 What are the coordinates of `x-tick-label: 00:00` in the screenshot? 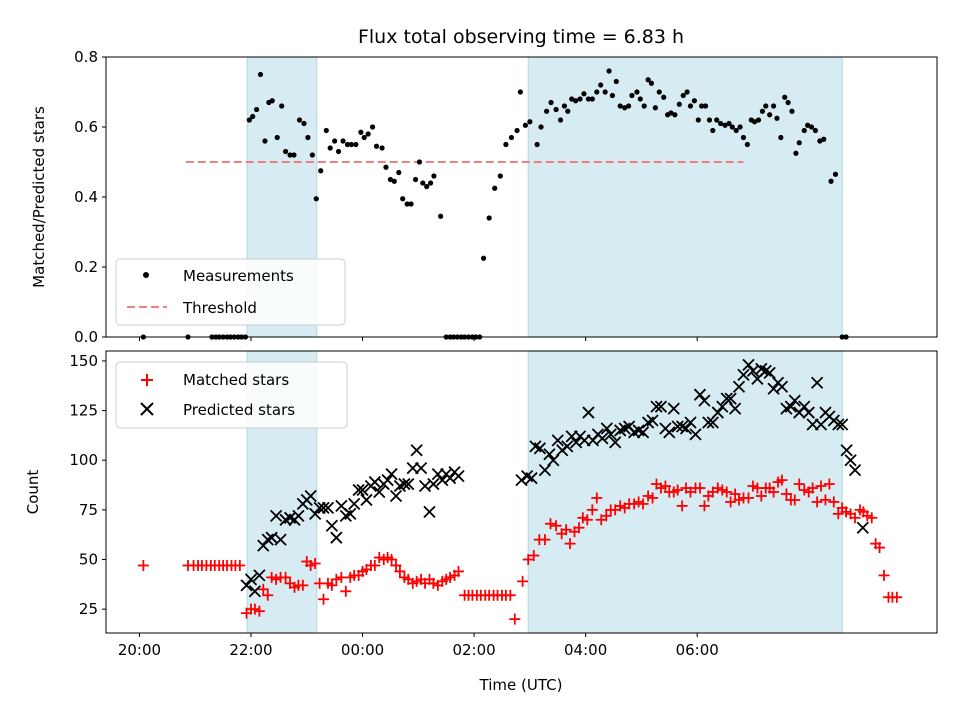 It's located at (362, 650).